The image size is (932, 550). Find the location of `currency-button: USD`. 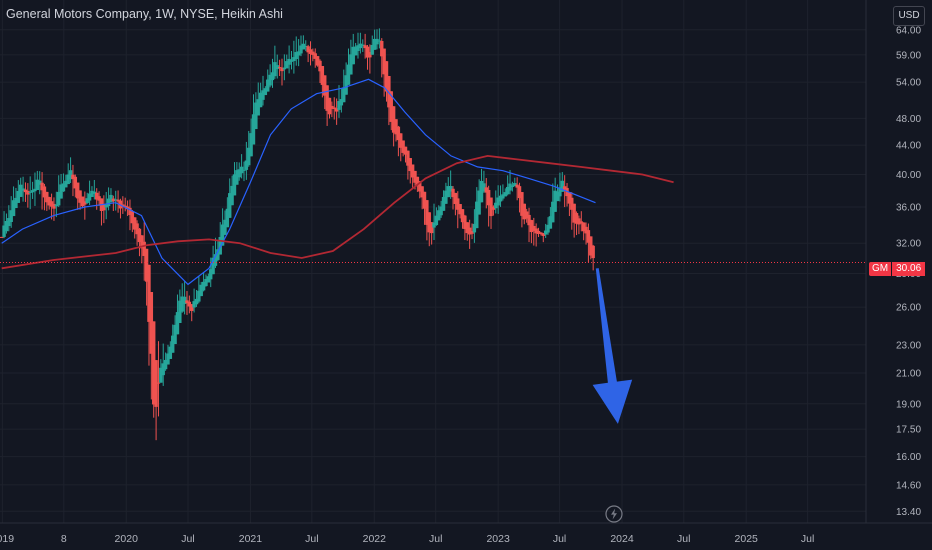

currency-button: USD is located at coordinates (909, 16).